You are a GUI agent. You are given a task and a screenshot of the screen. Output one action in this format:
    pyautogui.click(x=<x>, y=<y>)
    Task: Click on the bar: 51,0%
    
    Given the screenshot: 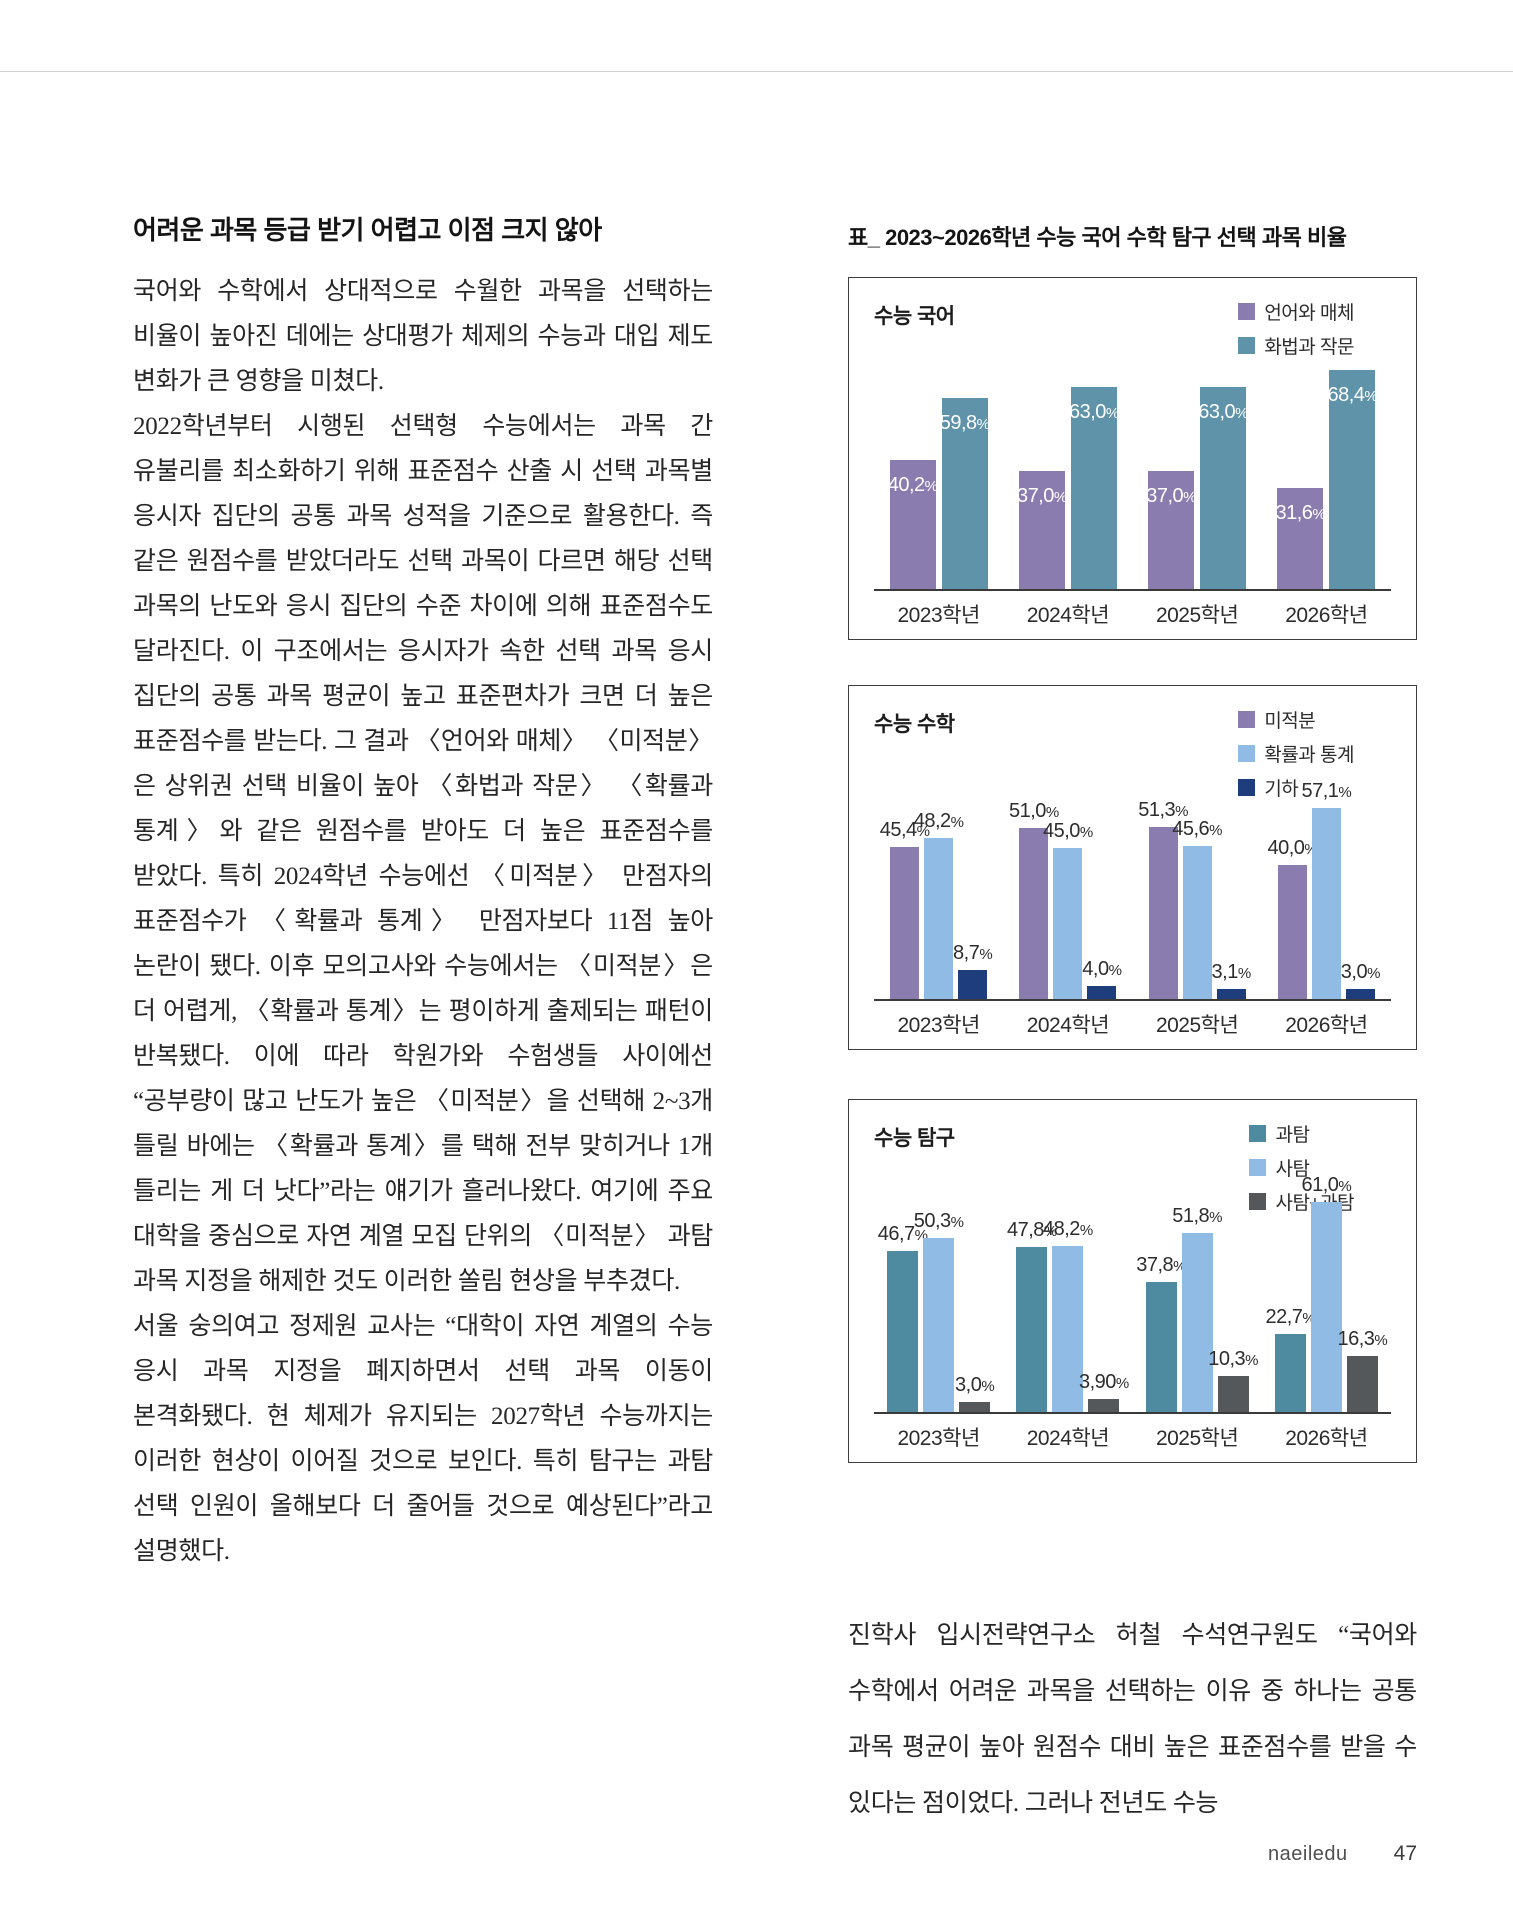 What is the action you would take?
    pyautogui.click(x=1034, y=899)
    